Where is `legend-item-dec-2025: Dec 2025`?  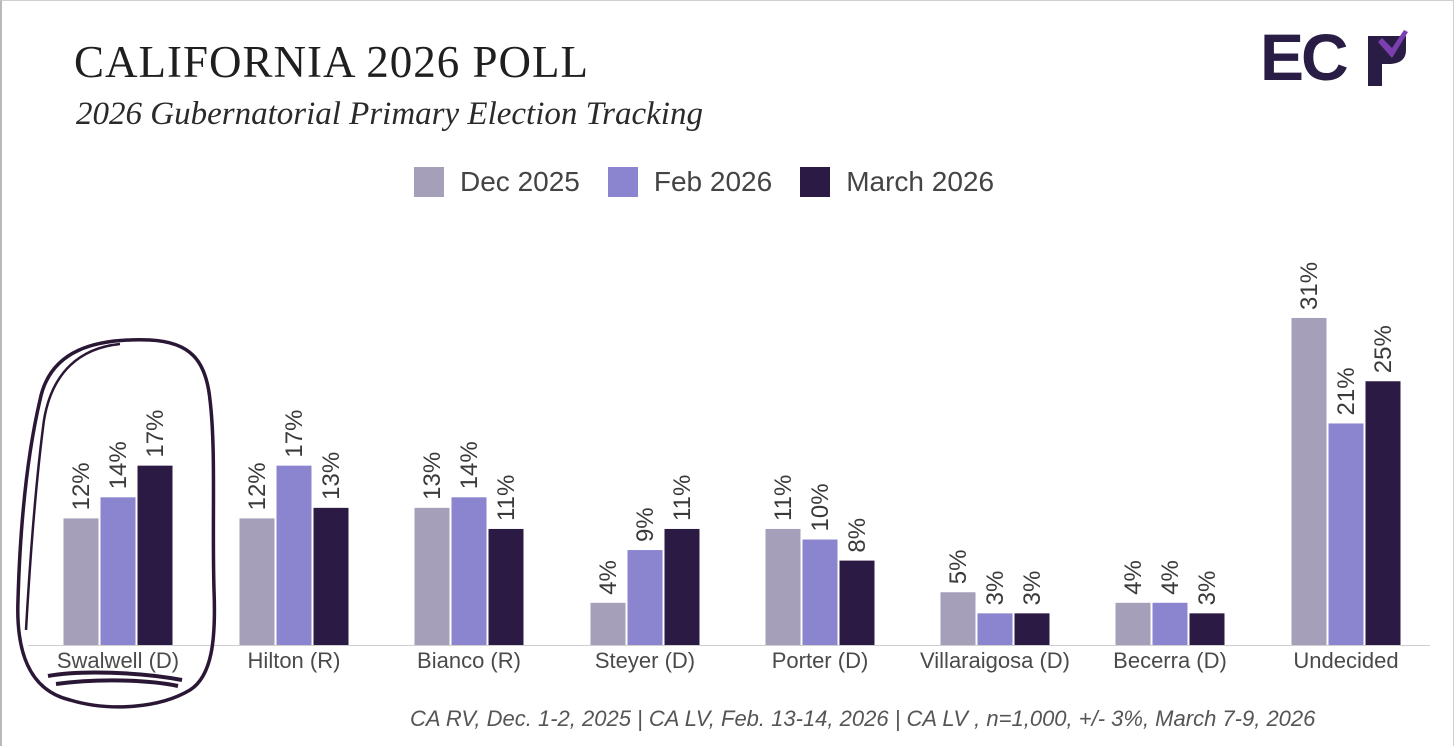 legend-item-dec-2025: Dec 2025 is located at coordinates (497, 182).